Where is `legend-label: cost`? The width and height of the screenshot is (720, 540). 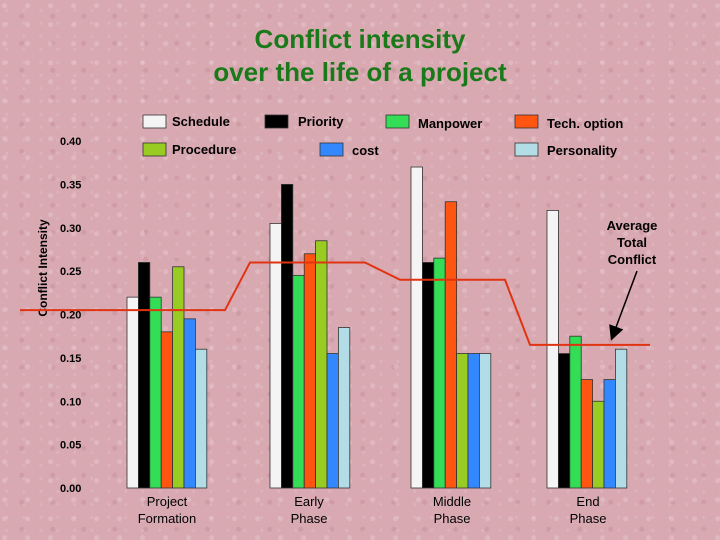 legend-label: cost is located at coordinates (365, 150).